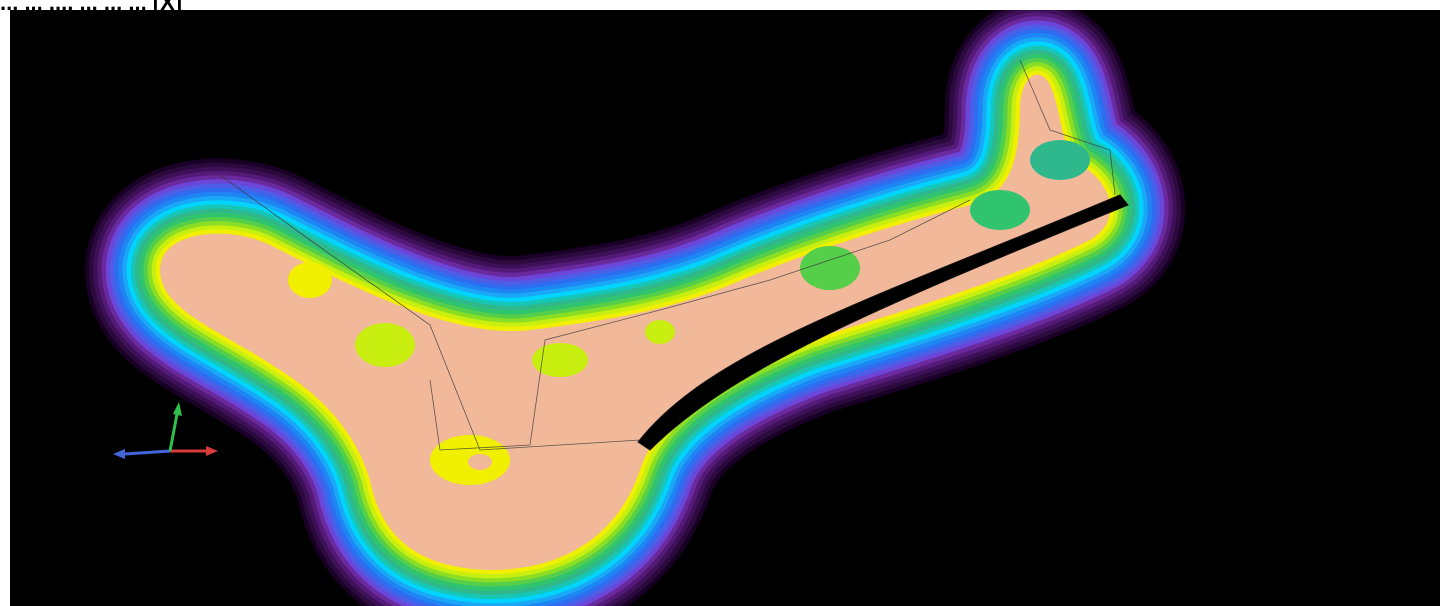 The image size is (1440, 606). Describe the element at coordinates (212, 451) in the screenshot. I see `axis-x-head` at that location.